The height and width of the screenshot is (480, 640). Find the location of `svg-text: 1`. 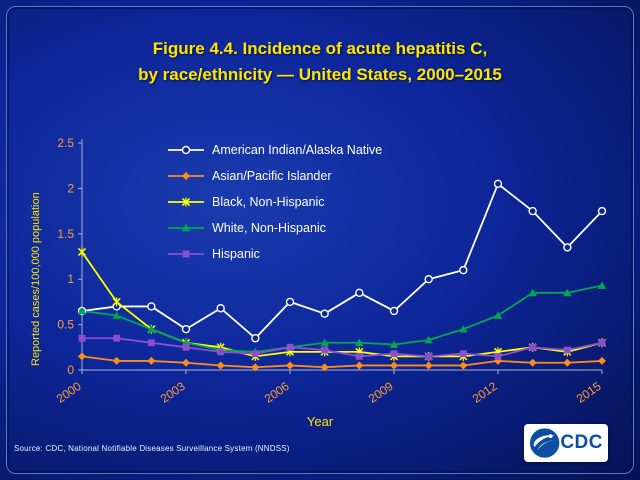

svg-text: 1 is located at coordinates (70, 279).